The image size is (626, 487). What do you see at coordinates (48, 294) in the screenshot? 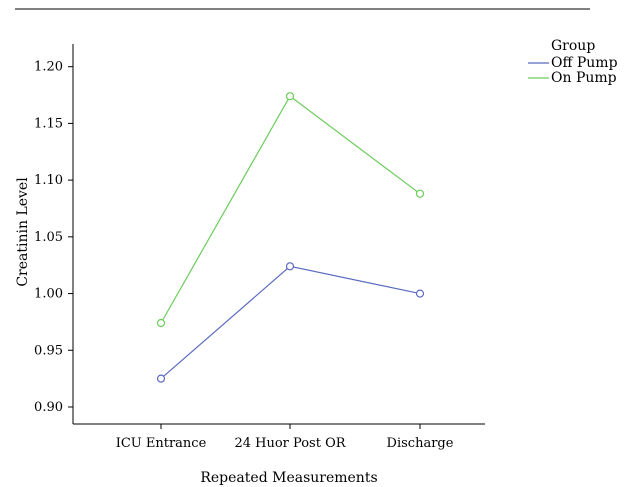
I see `y-tick-label: 1.00` at bounding box center [48, 294].